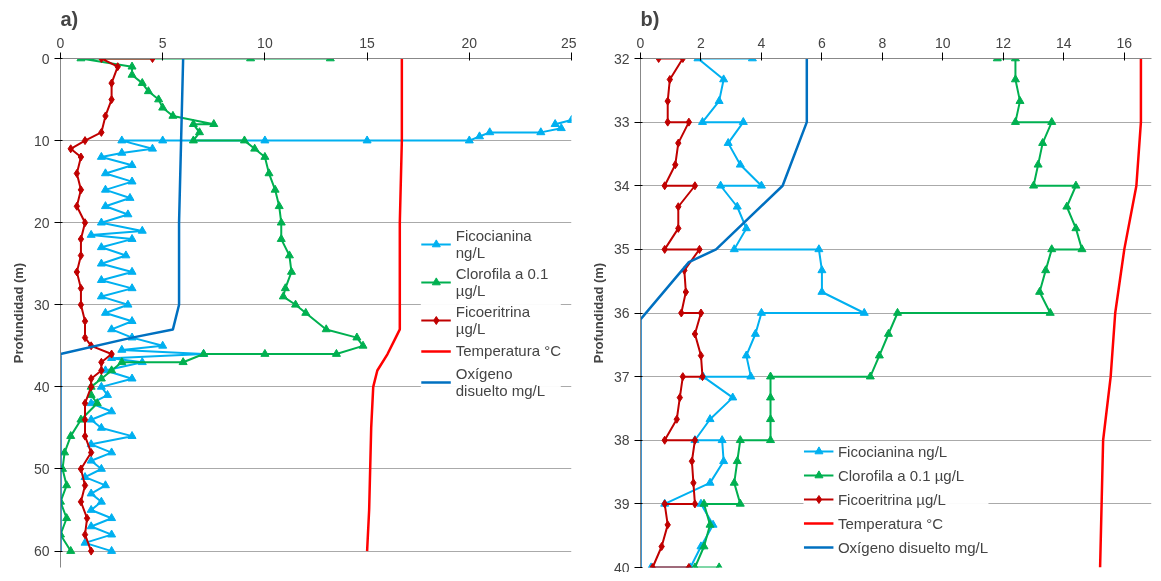 The image size is (1161, 581). Describe the element at coordinates (621, 185) in the screenshot. I see `y-tick-label: 34` at that location.